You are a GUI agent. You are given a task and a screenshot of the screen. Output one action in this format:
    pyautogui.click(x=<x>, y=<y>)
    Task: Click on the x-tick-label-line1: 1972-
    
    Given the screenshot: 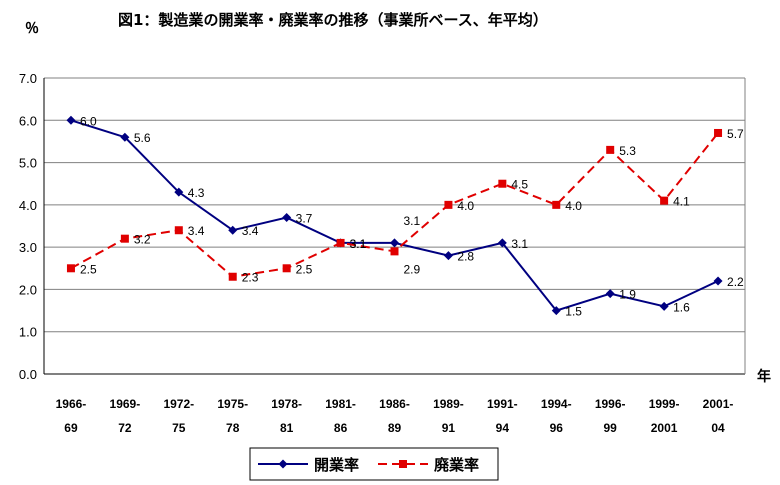 What is the action you would take?
    pyautogui.click(x=178, y=404)
    